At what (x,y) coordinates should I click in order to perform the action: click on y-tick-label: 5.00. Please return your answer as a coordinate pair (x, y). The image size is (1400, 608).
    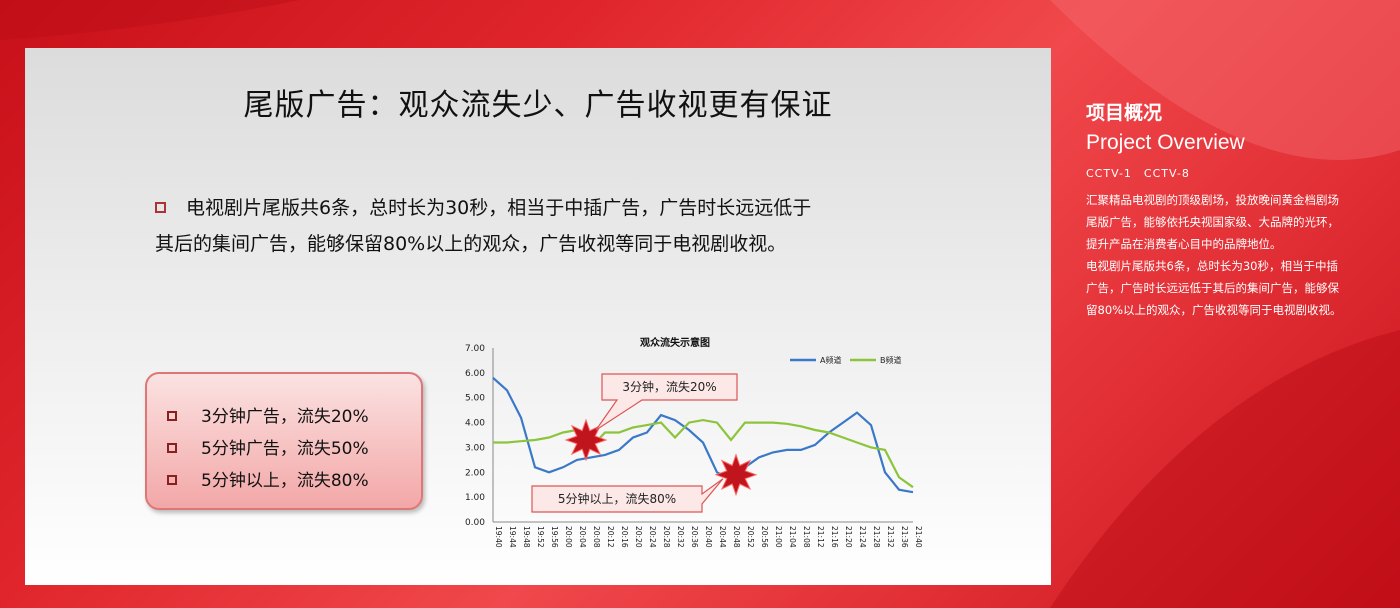
    Looking at the image, I should click on (475, 399).